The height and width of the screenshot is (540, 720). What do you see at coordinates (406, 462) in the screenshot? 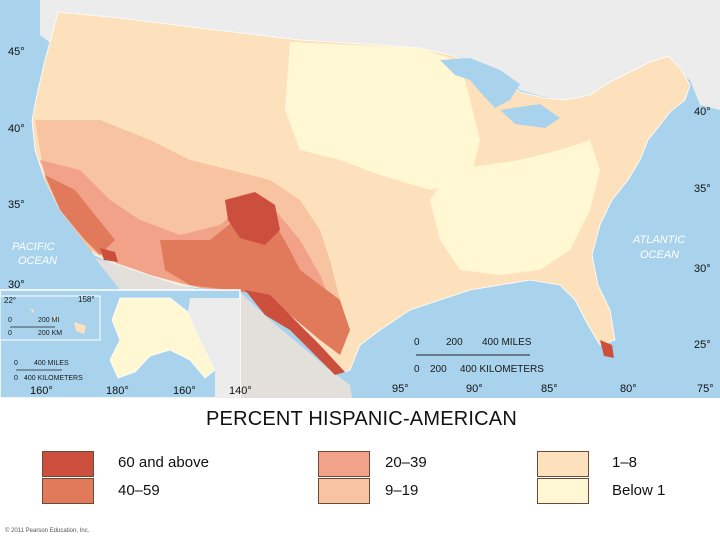
I see `legend-label-20-39: 20–39` at bounding box center [406, 462].